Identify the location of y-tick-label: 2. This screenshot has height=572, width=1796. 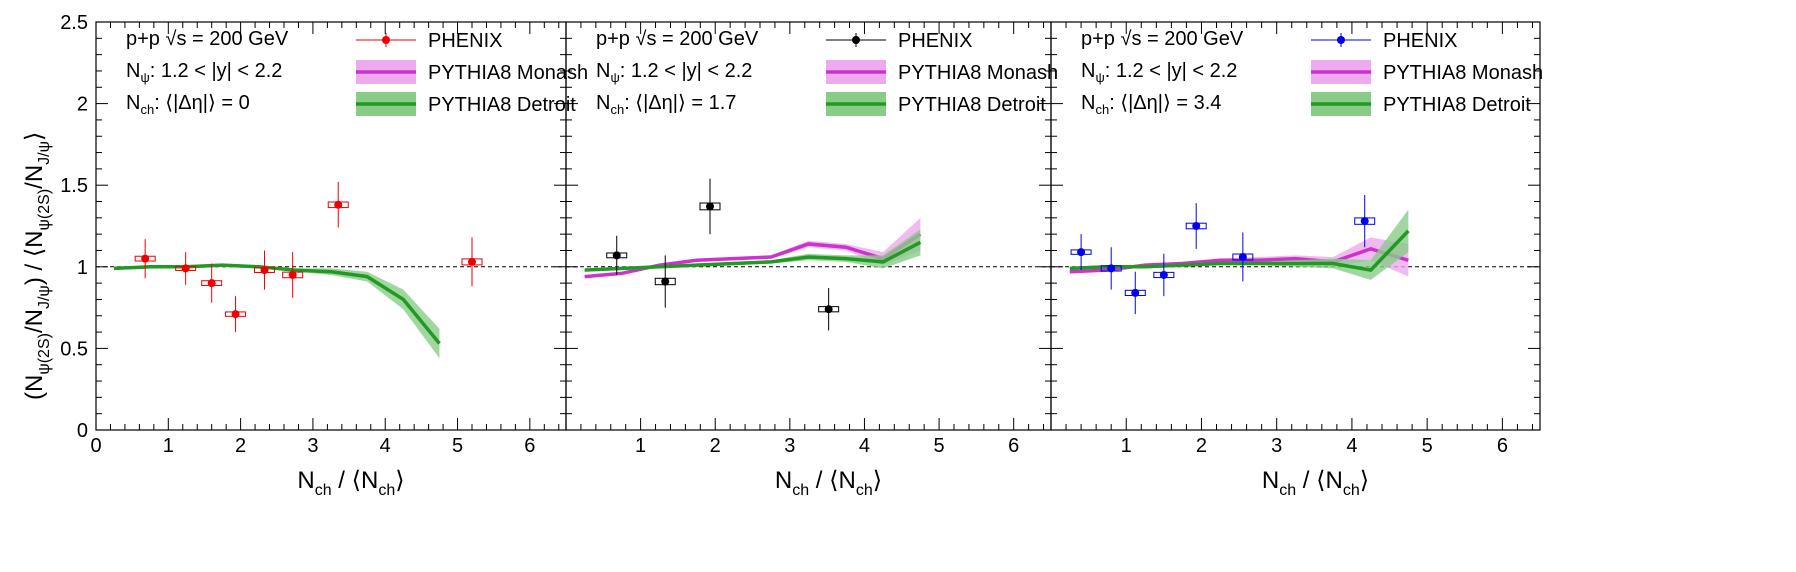
(82, 105).